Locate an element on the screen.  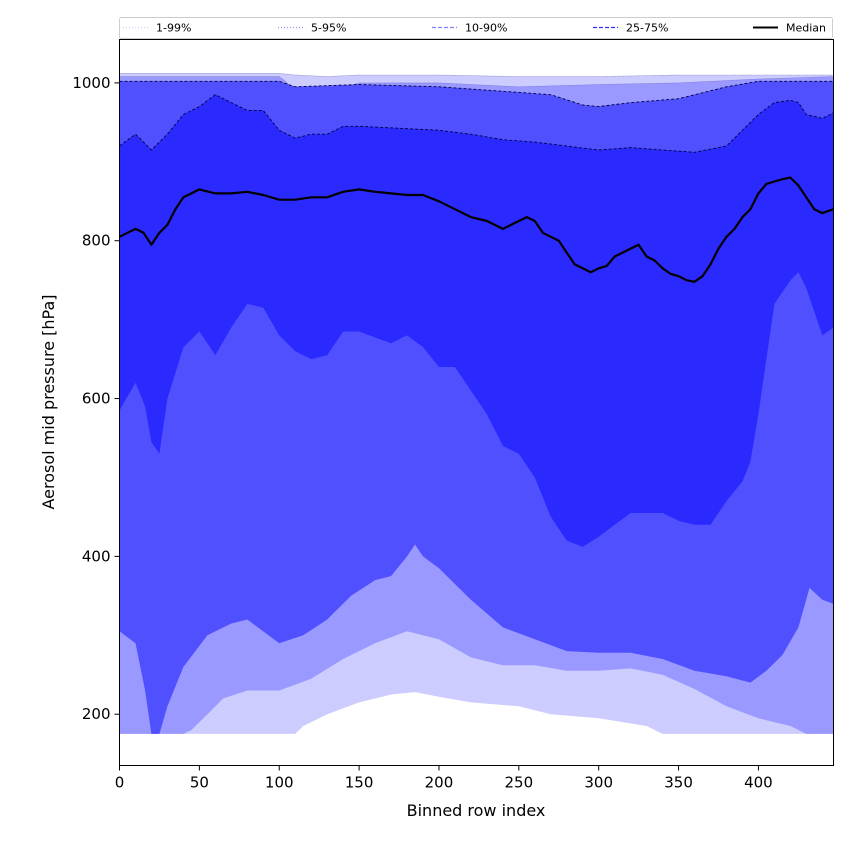
y-axis-label: Aerosol mid pressure [hPa] is located at coordinates (48, 401).